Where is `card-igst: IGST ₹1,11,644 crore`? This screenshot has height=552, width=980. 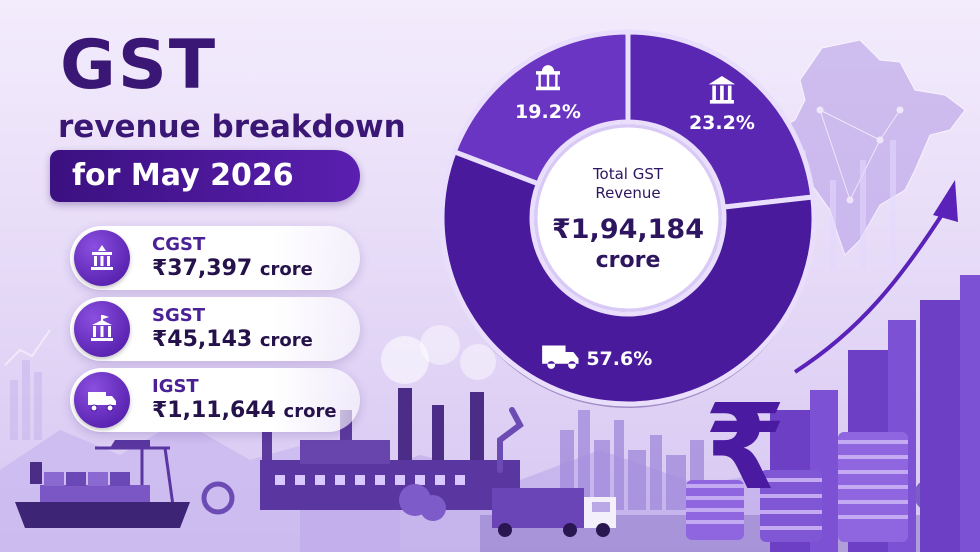 card-igst: IGST ₹1,11,644 crore is located at coordinates (215, 400).